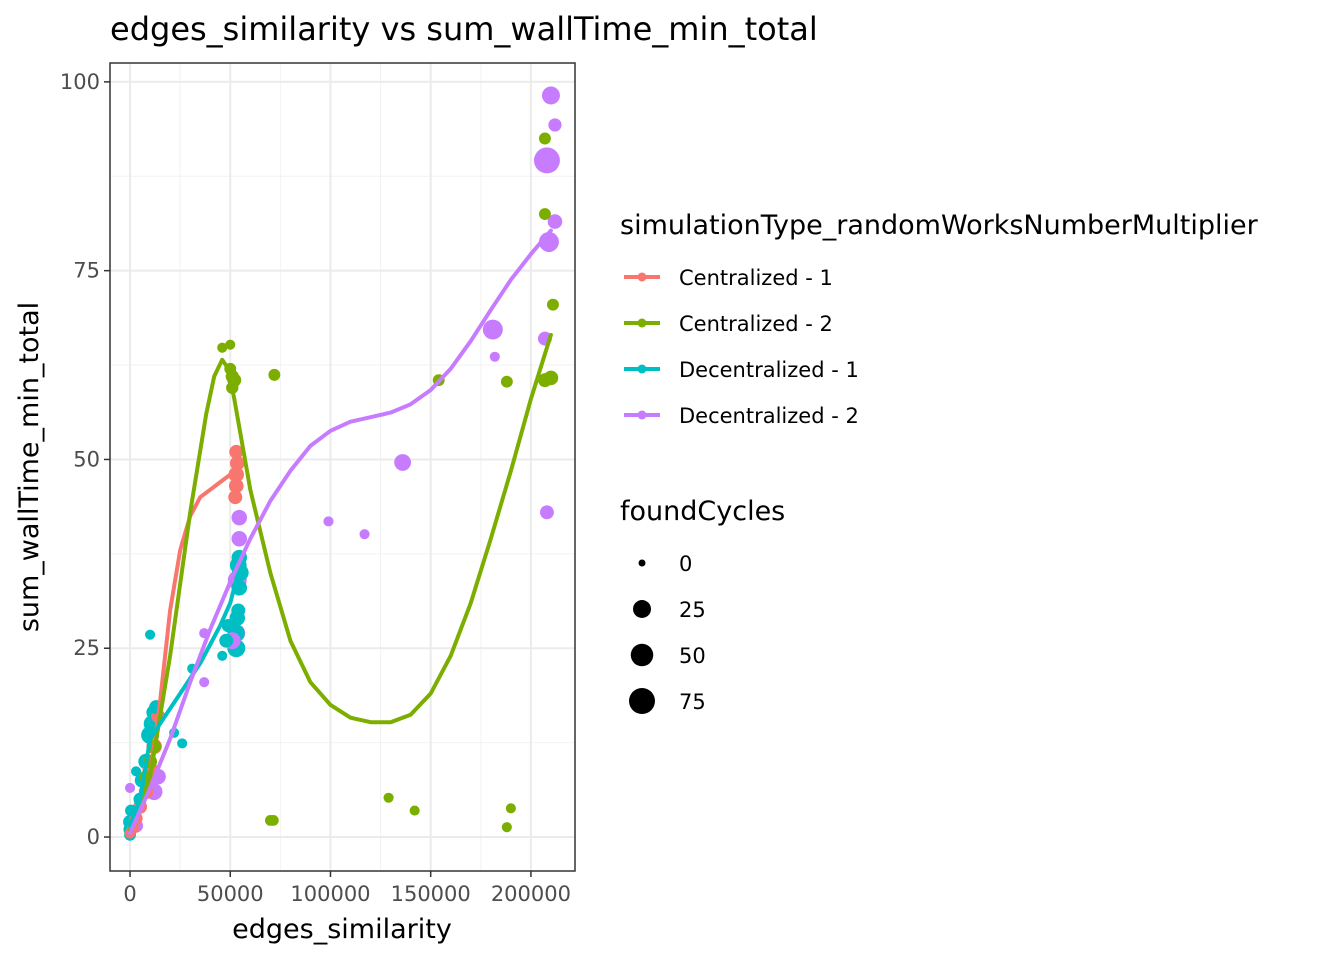 The width and height of the screenshot is (1344, 960). I want to click on color-legend-label: Centralized - 2, so click(756, 324).